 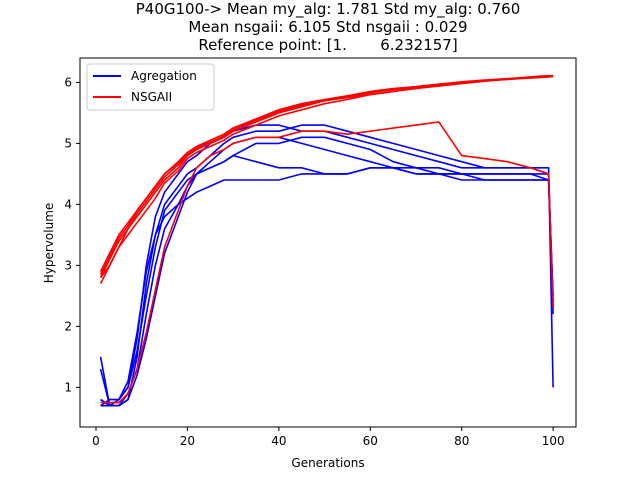 I want to click on y-axis-label: Hypervolume, so click(x=49, y=243).